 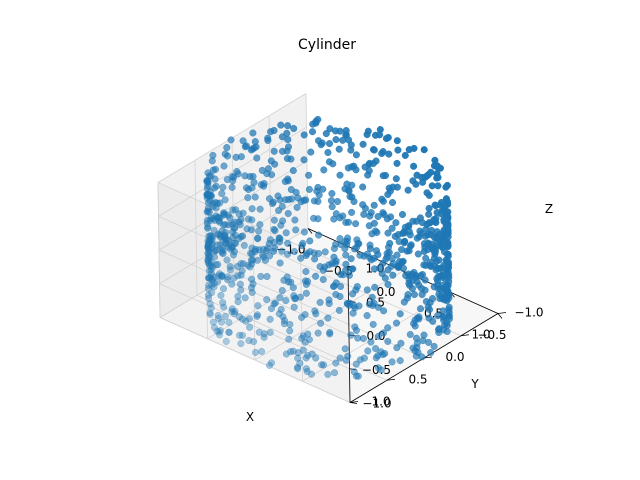 What do you see at coordinates (480, 335) in the screenshot?
I see `x-tick-label: 1.0` at bounding box center [480, 335].